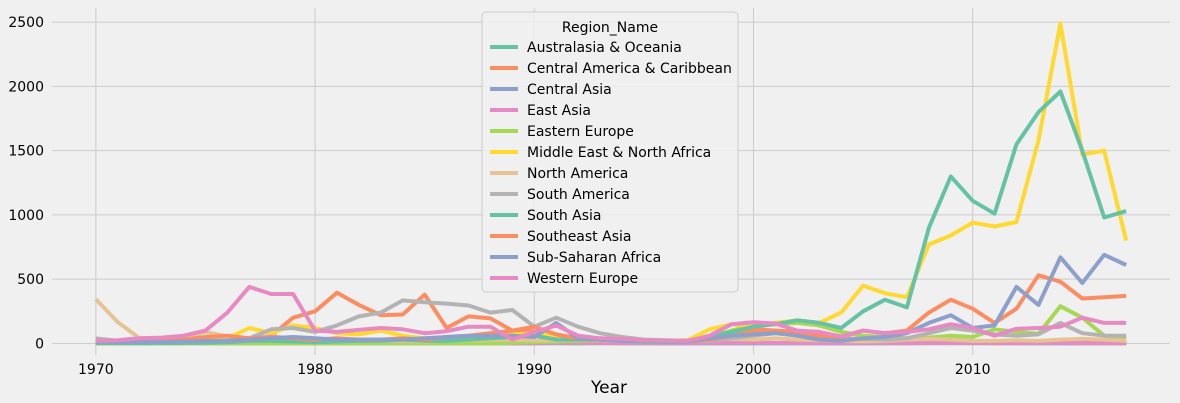 The height and width of the screenshot is (403, 1180). What do you see at coordinates (26, 87) in the screenshot?
I see `y-tick-label: 2000` at bounding box center [26, 87].